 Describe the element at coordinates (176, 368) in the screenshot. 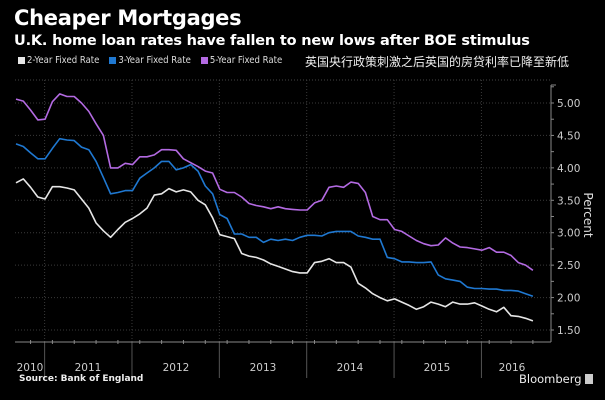

I see `x-tick-label: 2012` at that location.